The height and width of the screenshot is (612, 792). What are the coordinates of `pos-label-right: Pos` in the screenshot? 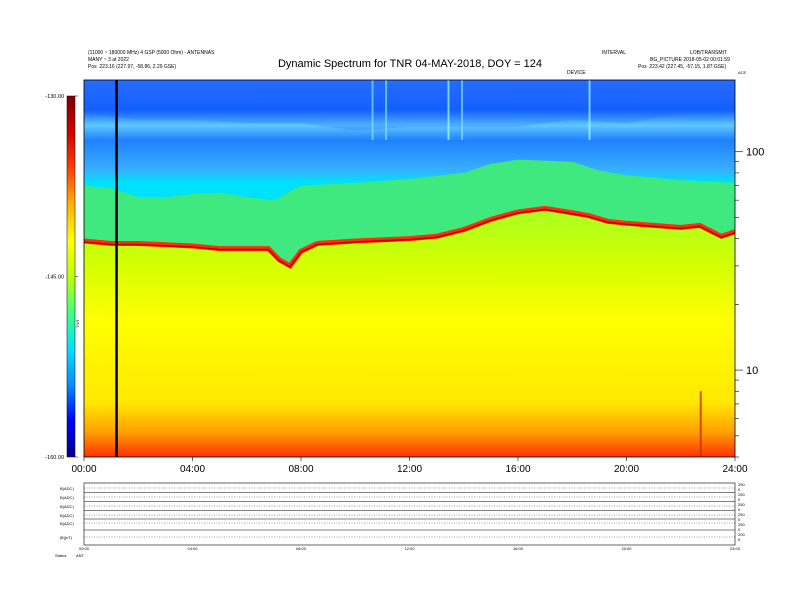 It's located at (642, 67).